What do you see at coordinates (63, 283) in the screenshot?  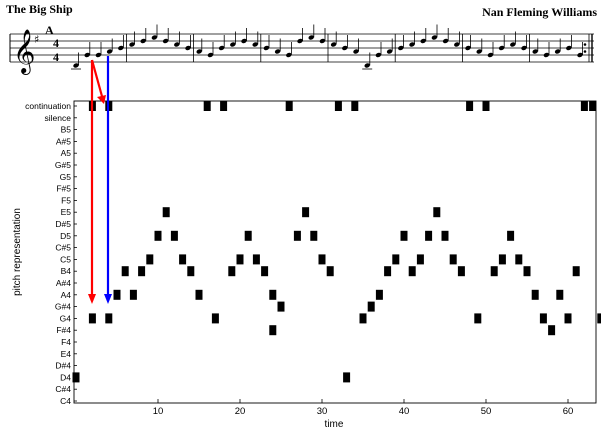 I see `y-tick-label: A#4` at bounding box center [63, 283].